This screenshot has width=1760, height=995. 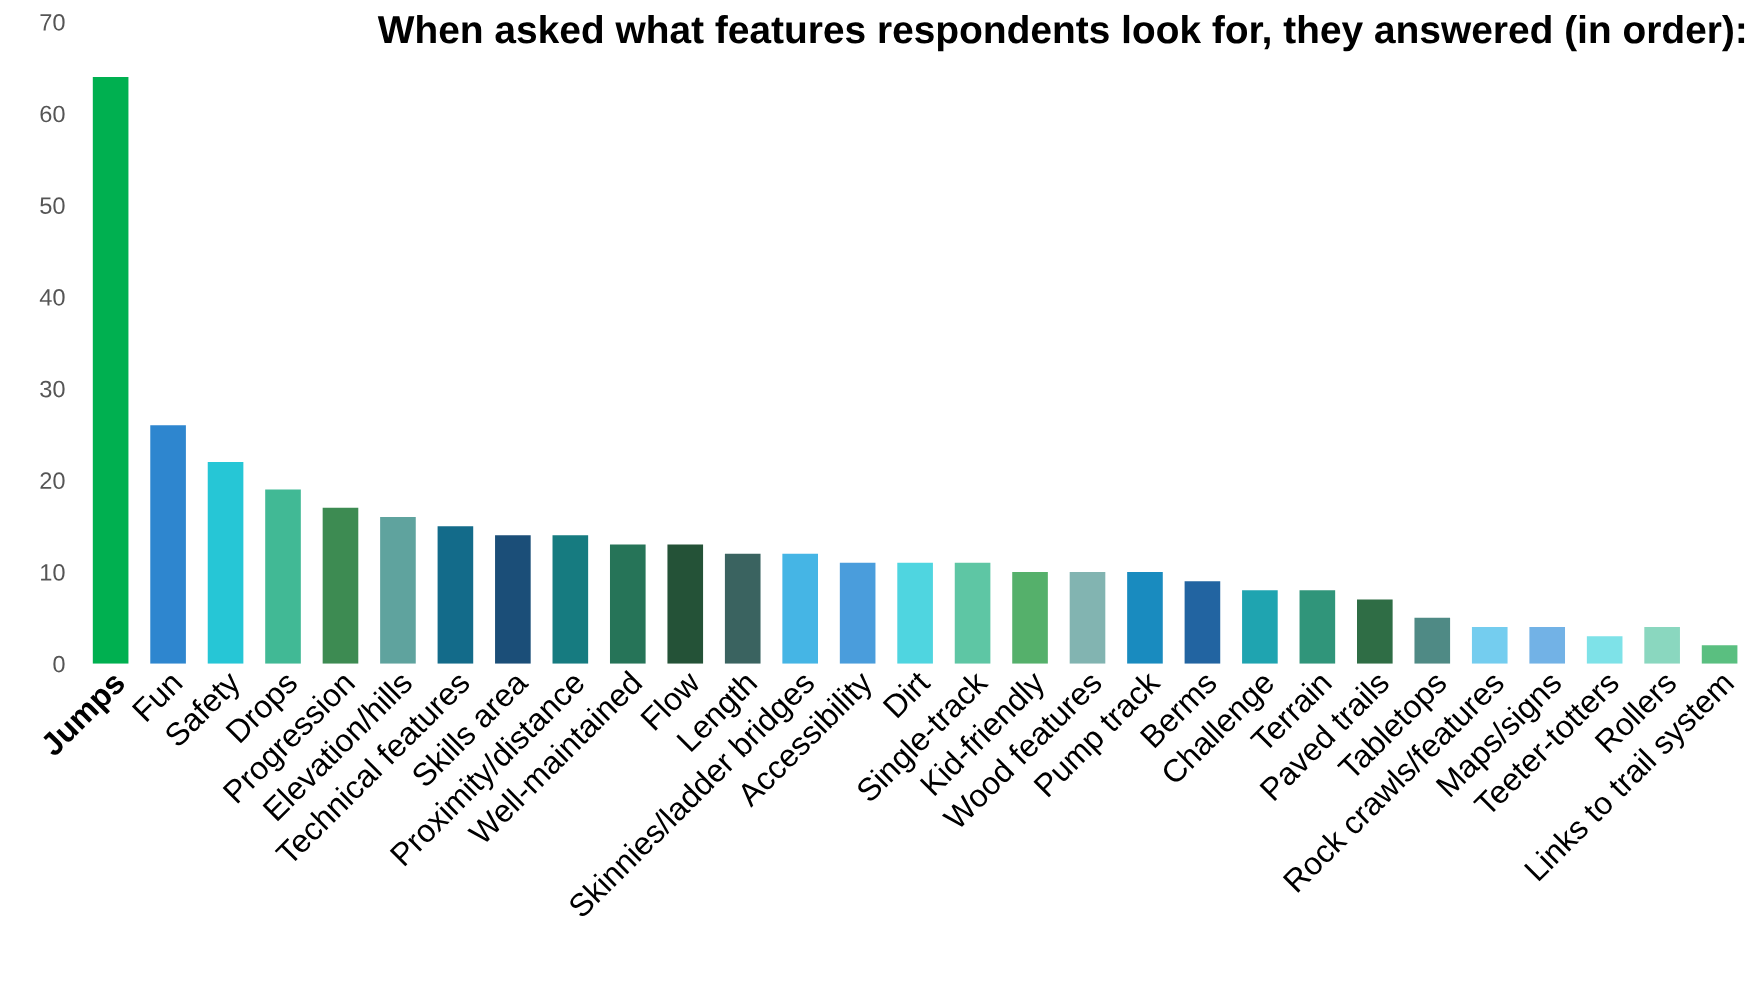 What do you see at coordinates (52, 389) in the screenshot?
I see `y-tick-label: 30` at bounding box center [52, 389].